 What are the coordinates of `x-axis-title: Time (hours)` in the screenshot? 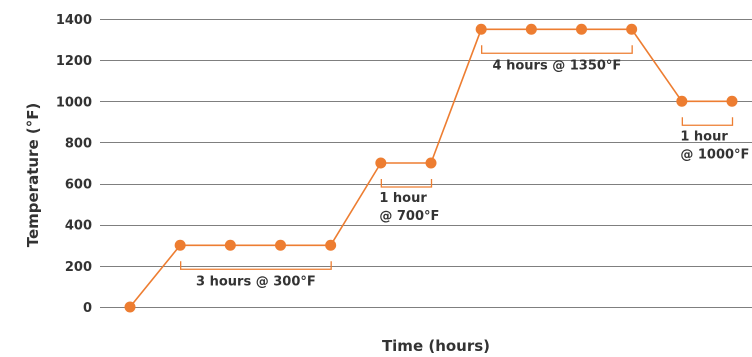 It's located at (436, 346).